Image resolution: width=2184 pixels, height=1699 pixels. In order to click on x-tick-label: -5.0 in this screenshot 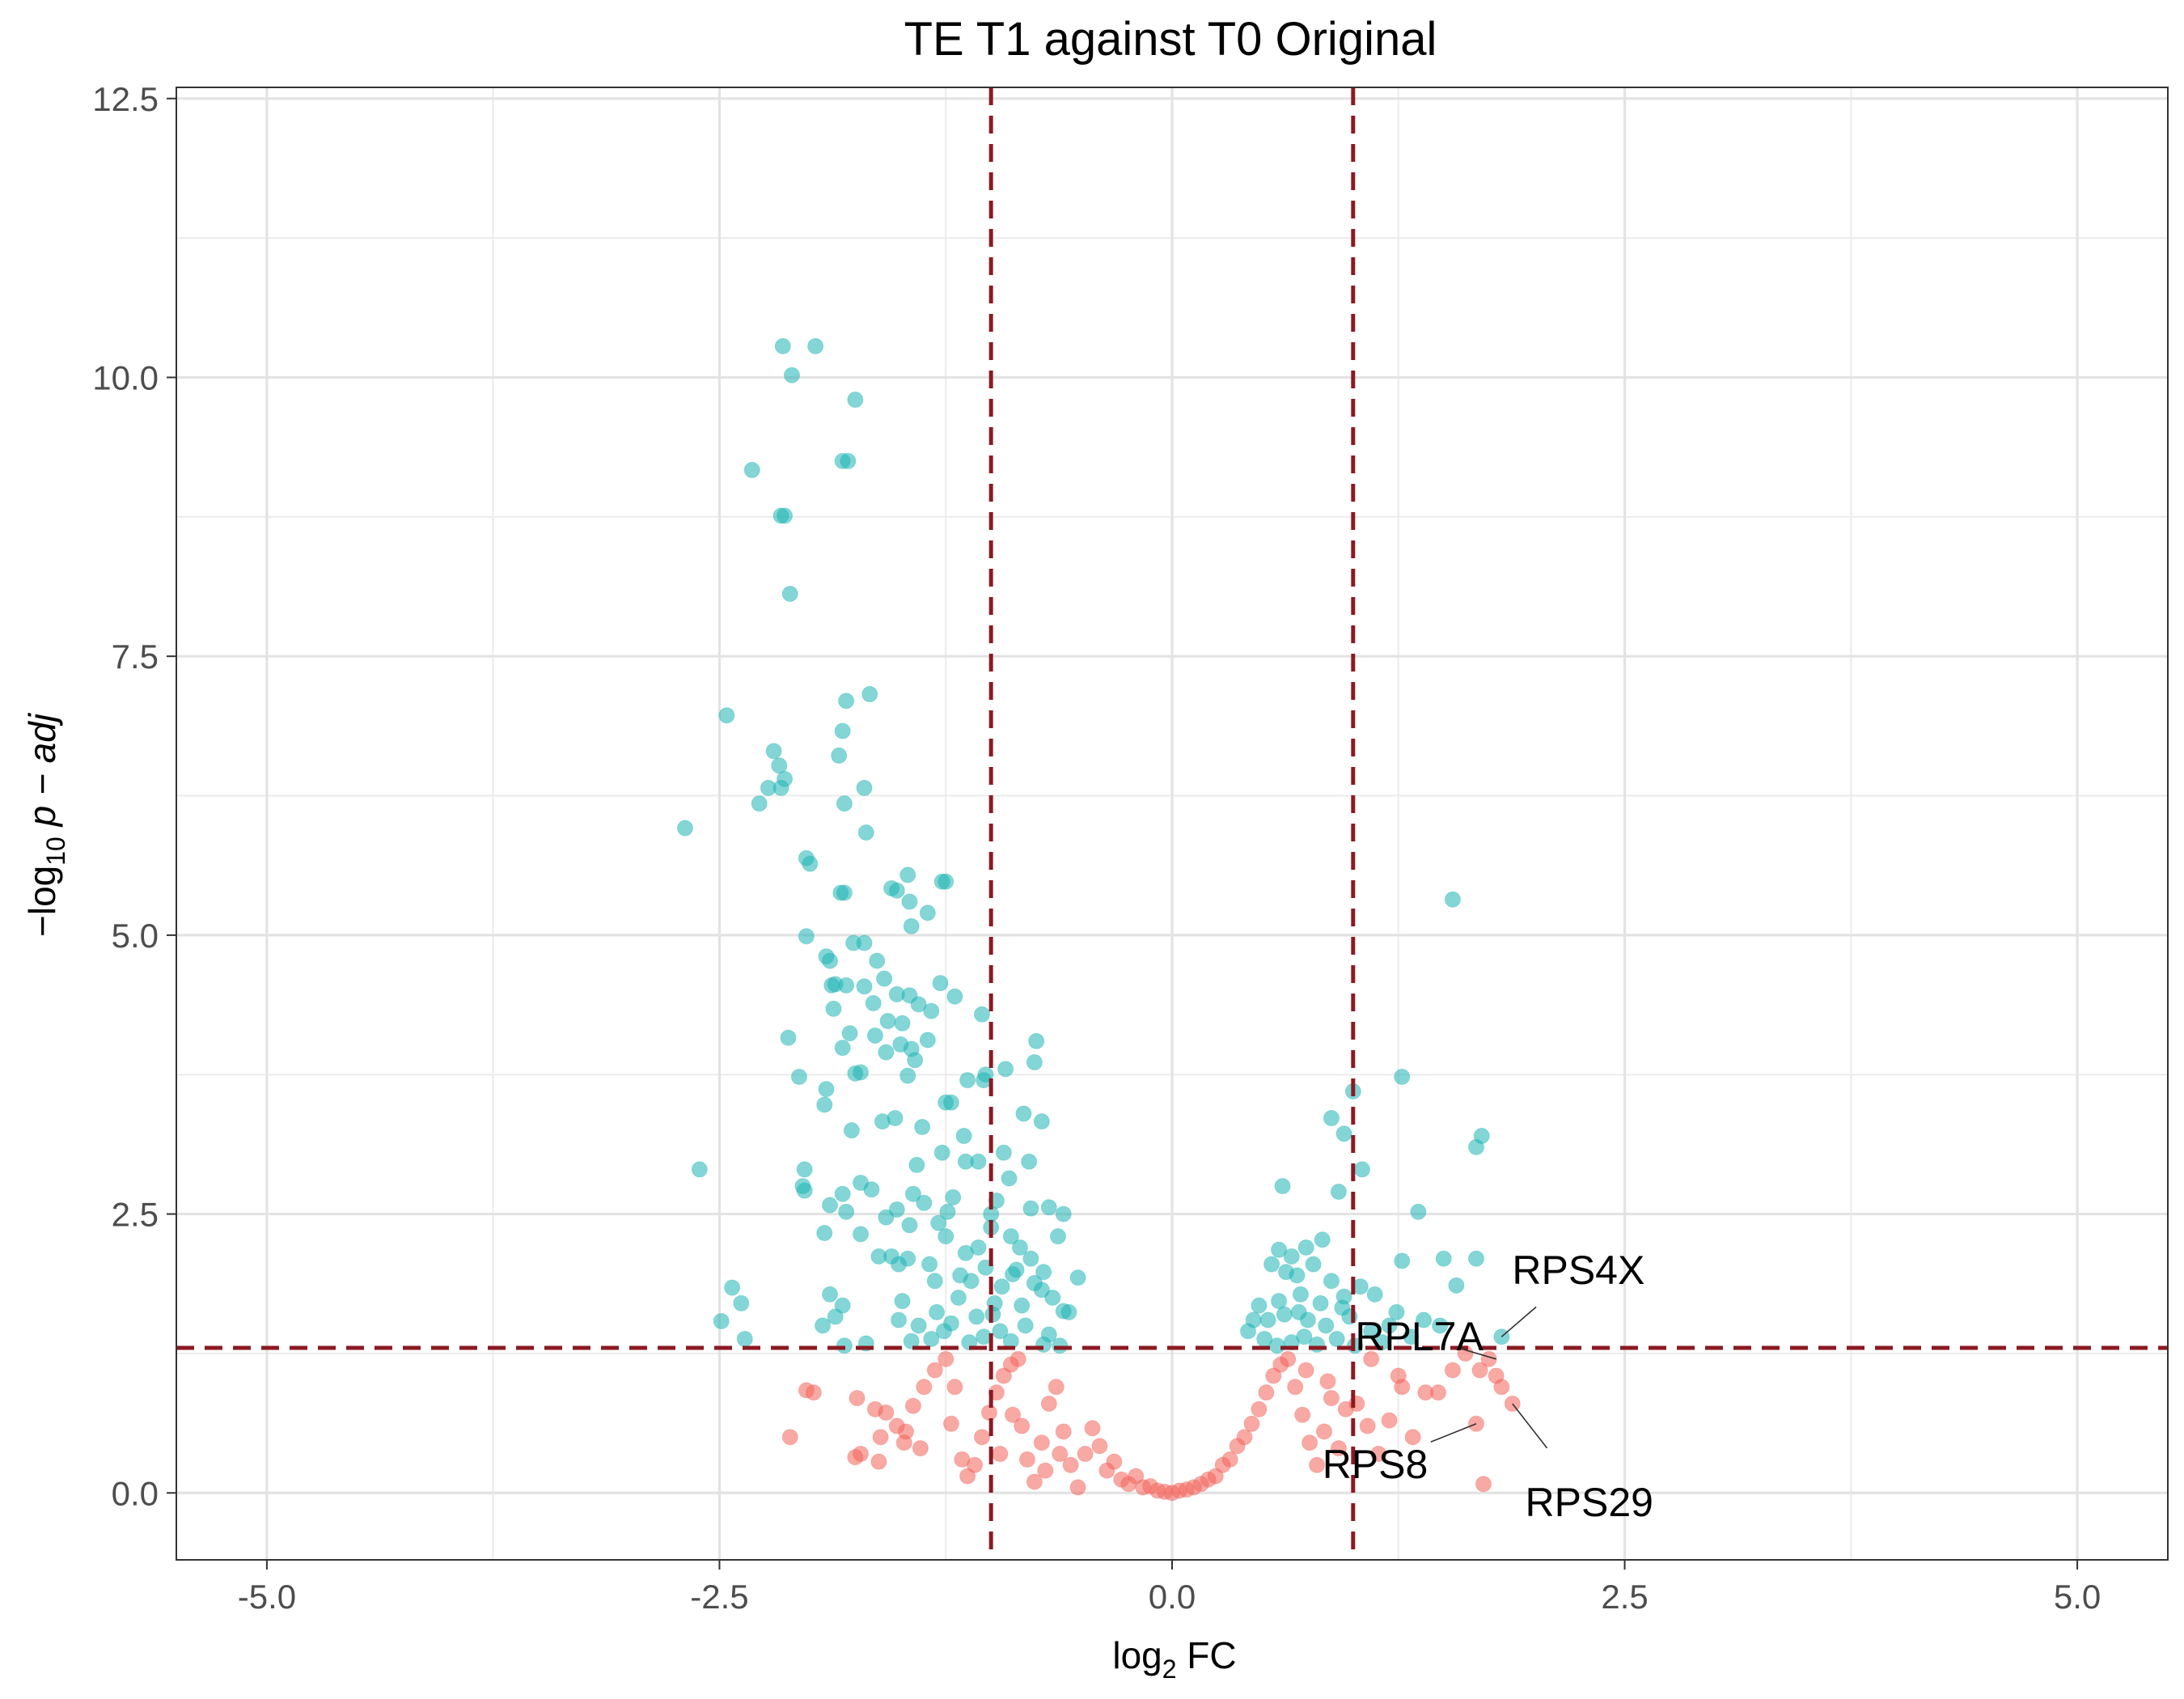, I will do `click(267, 1597)`.